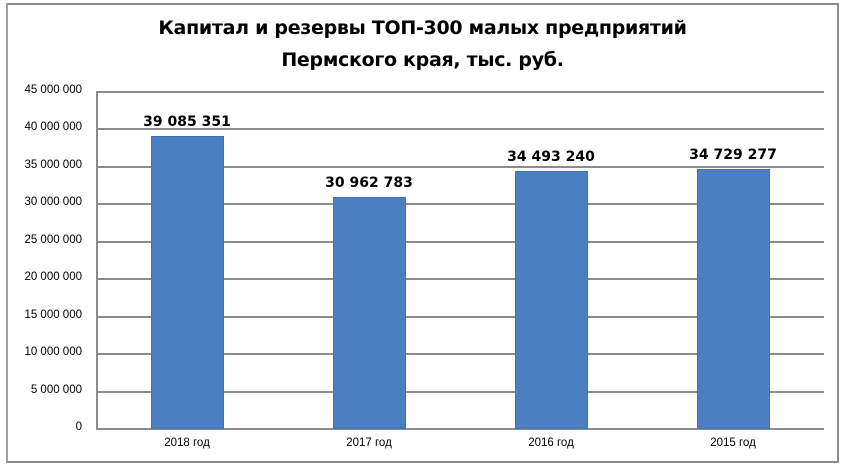 Image resolution: width=845 pixels, height=472 pixels. Describe the element at coordinates (97, 260) in the screenshot. I see `y-axis-line` at that location.